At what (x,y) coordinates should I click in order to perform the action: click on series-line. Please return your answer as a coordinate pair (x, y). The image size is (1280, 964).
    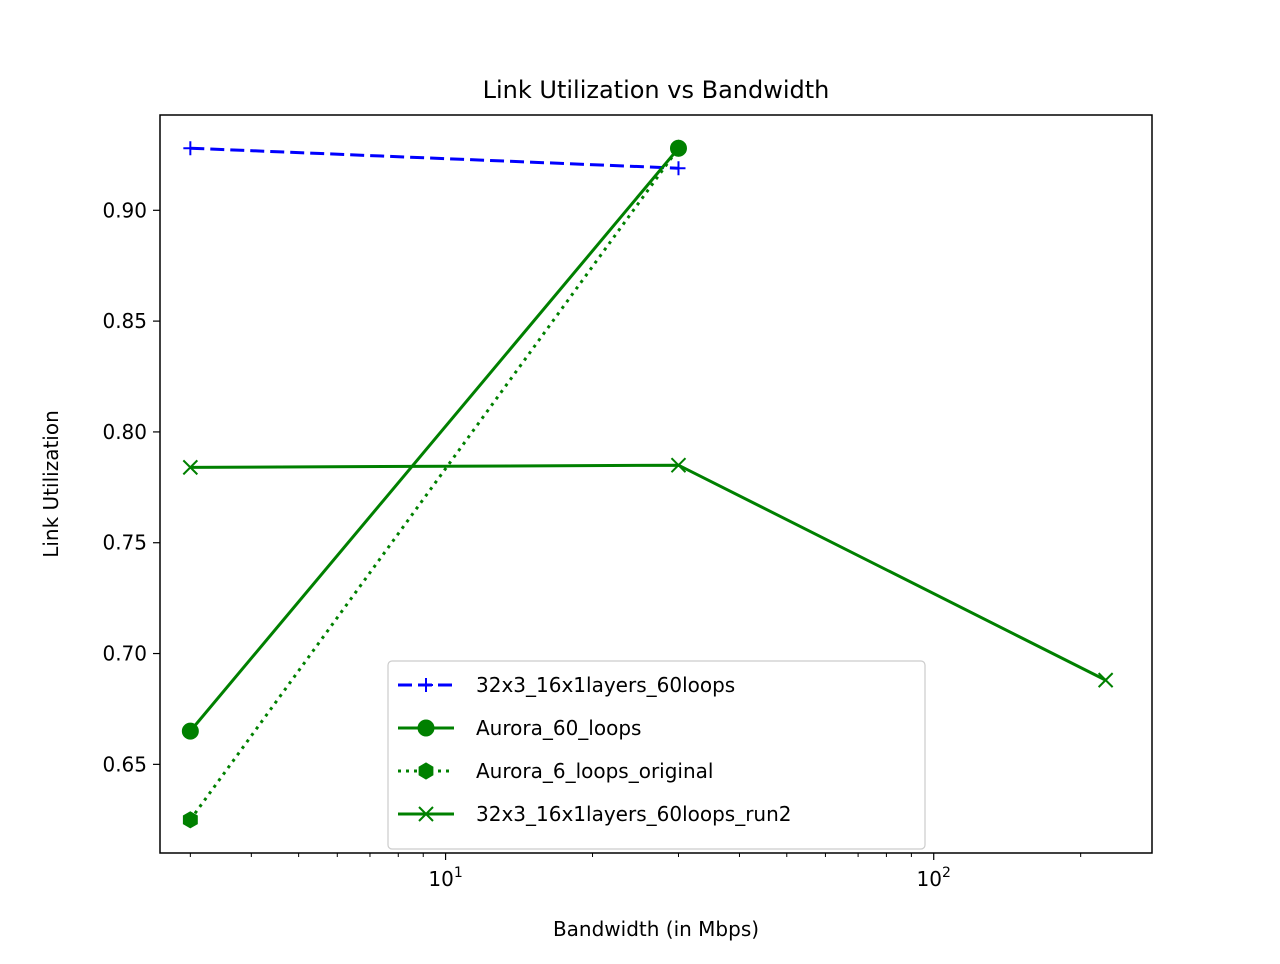
    Looking at the image, I should click on (434, 158).